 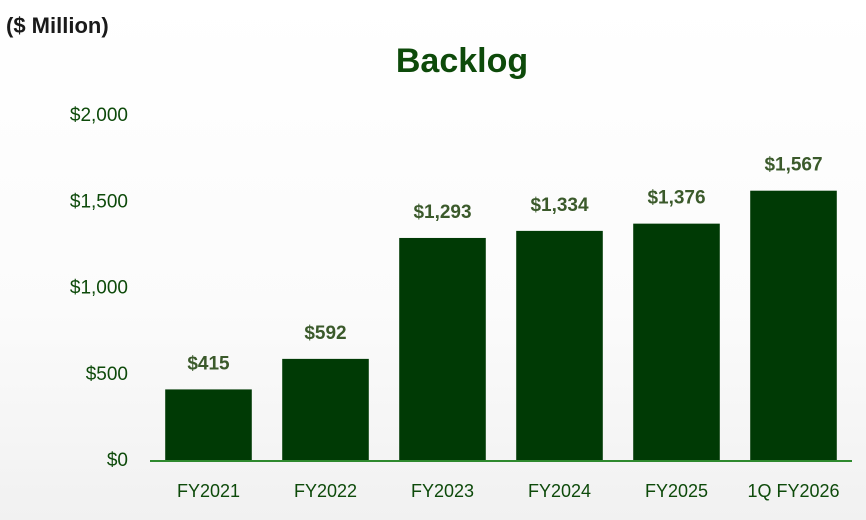 I want to click on x-tick-label: FY2024, so click(x=559, y=491).